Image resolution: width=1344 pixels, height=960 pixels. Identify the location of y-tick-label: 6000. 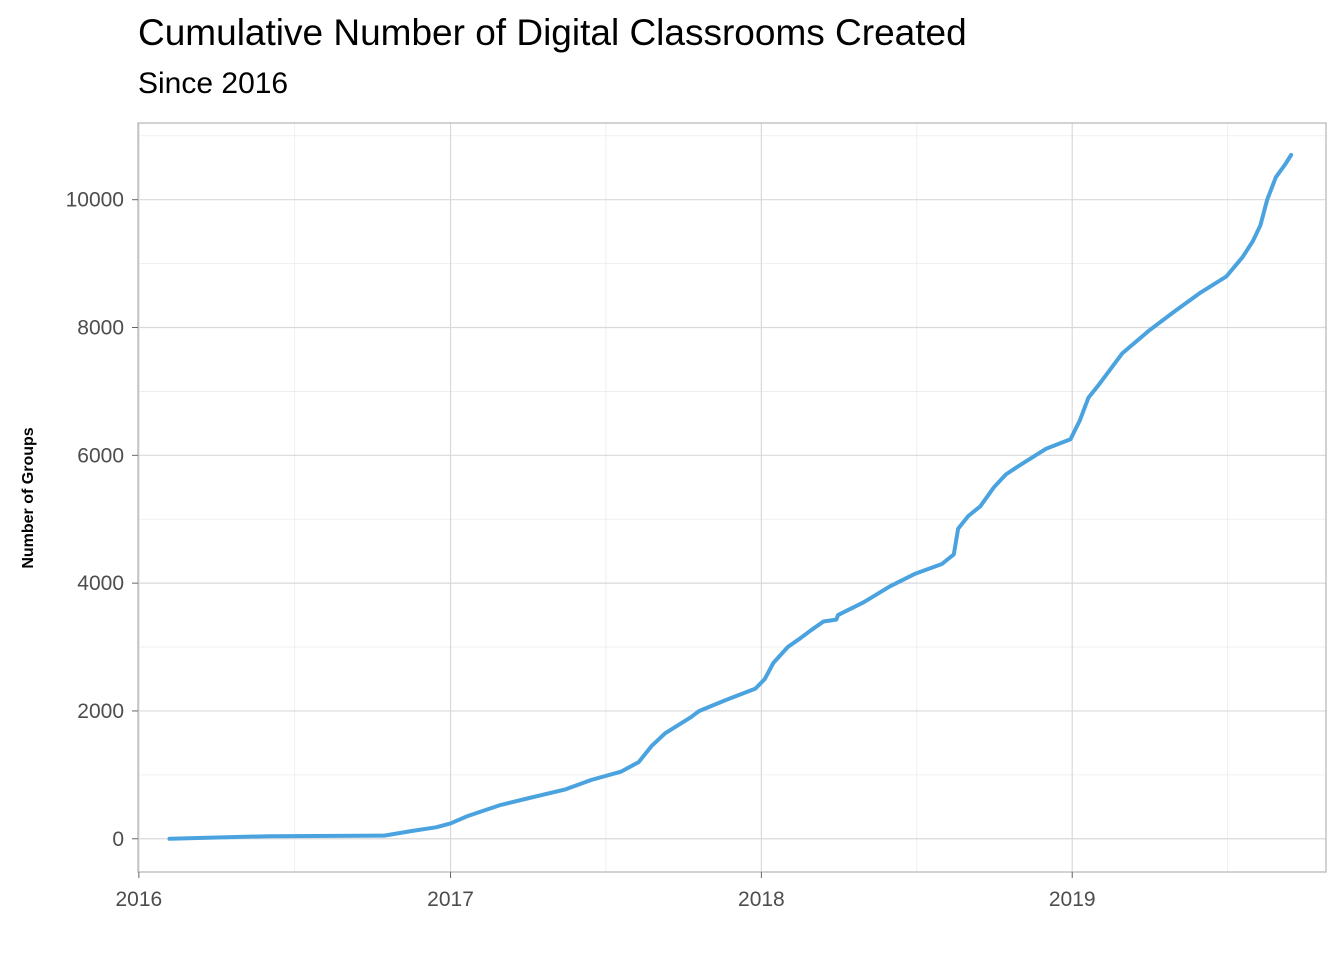
(100, 455).